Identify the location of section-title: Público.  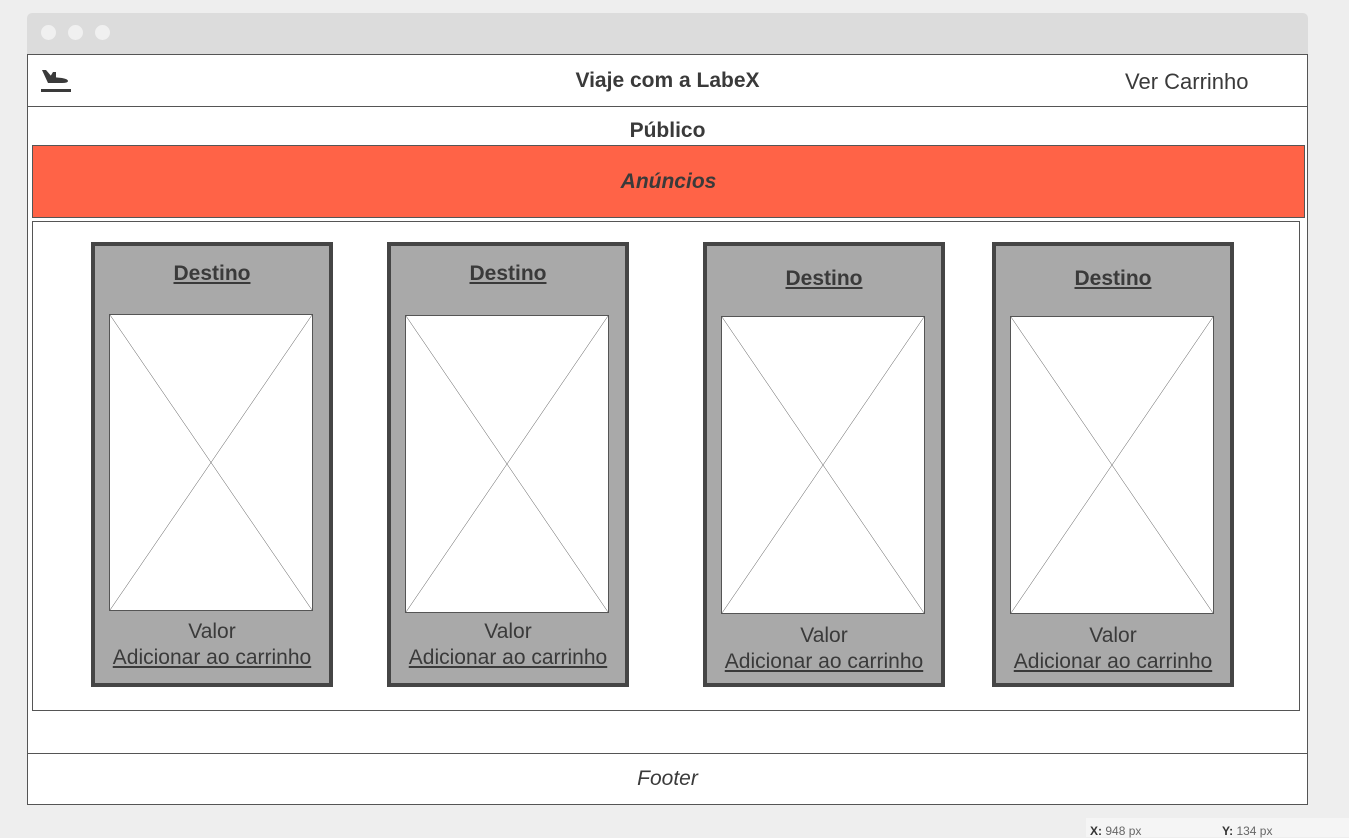
(667, 130).